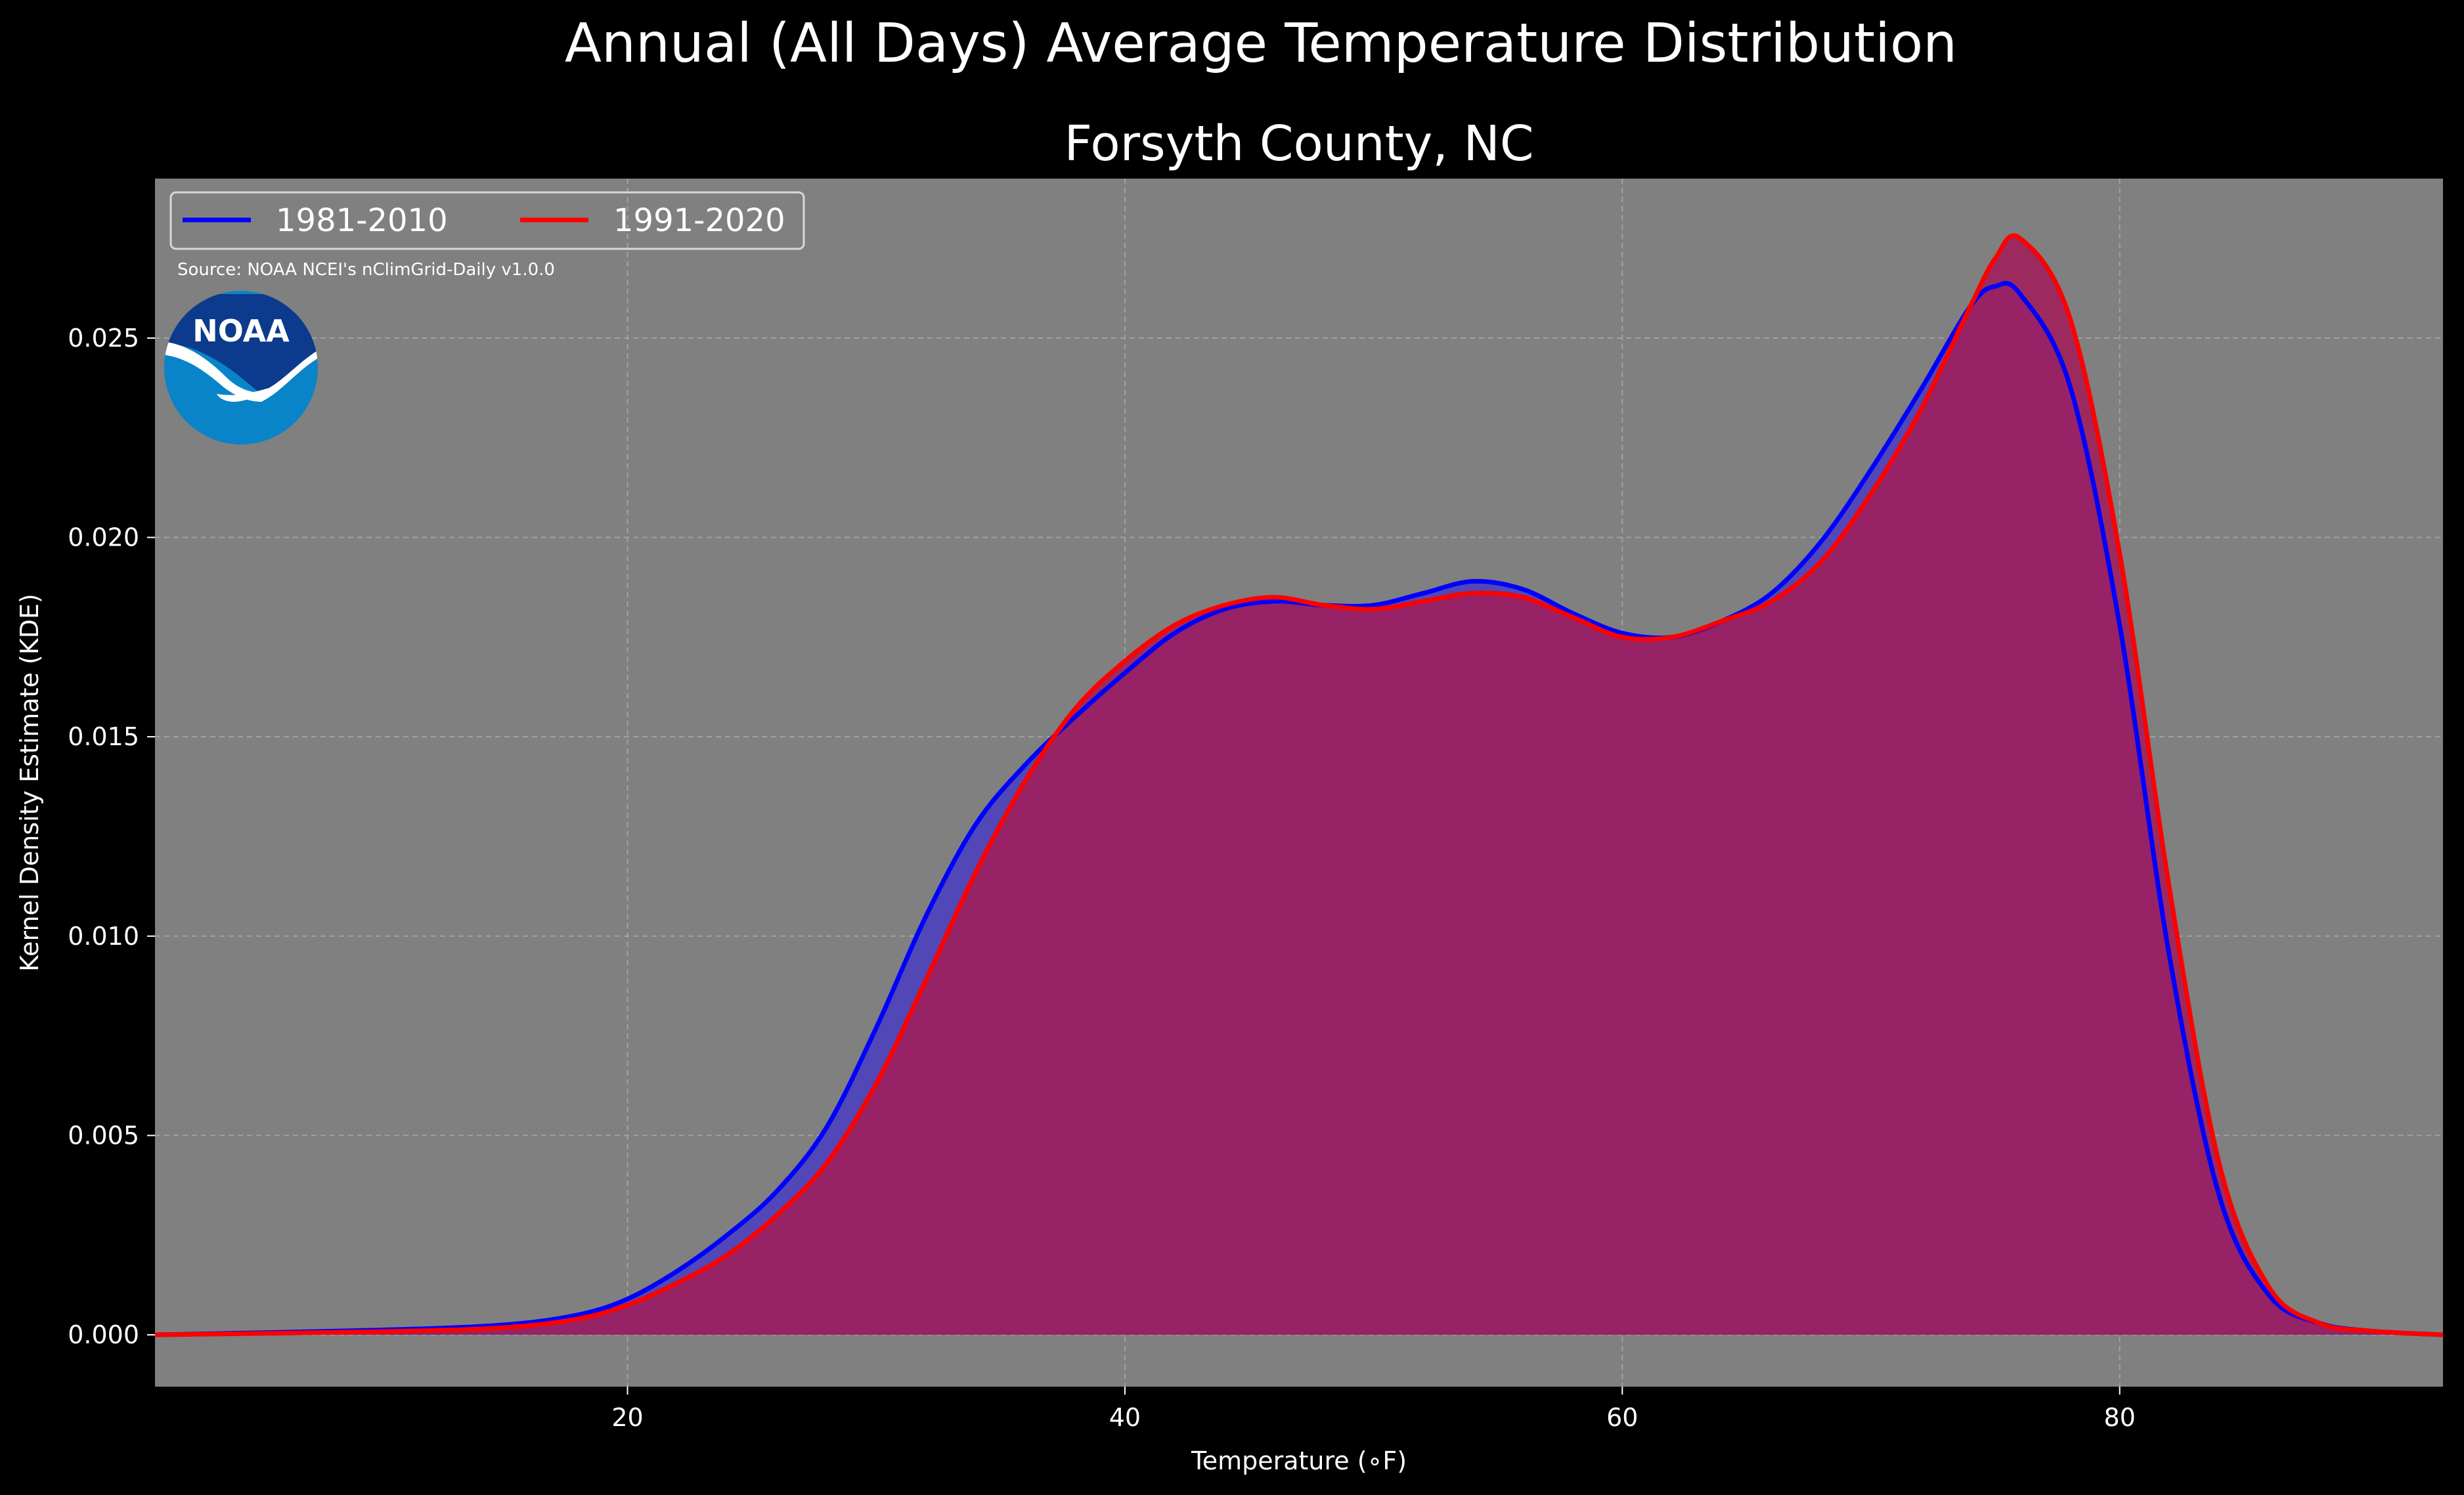 Image resolution: width=2464 pixels, height=1495 pixels. Describe the element at coordinates (103, 338) in the screenshot. I see `y-tick-label: 0.025` at that location.